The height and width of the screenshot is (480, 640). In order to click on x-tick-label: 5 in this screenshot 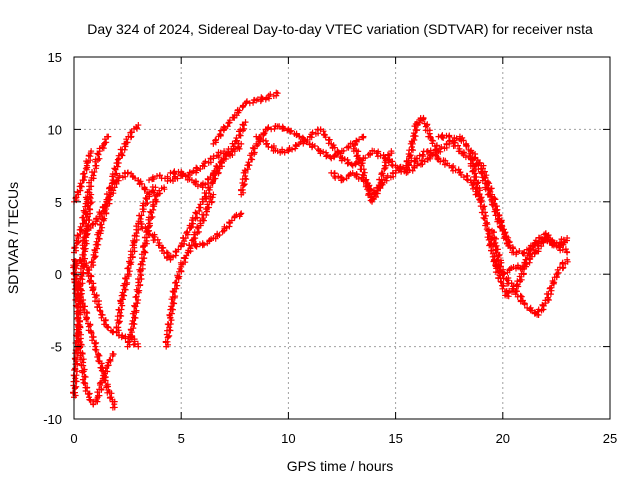, I will do `click(181, 438)`.